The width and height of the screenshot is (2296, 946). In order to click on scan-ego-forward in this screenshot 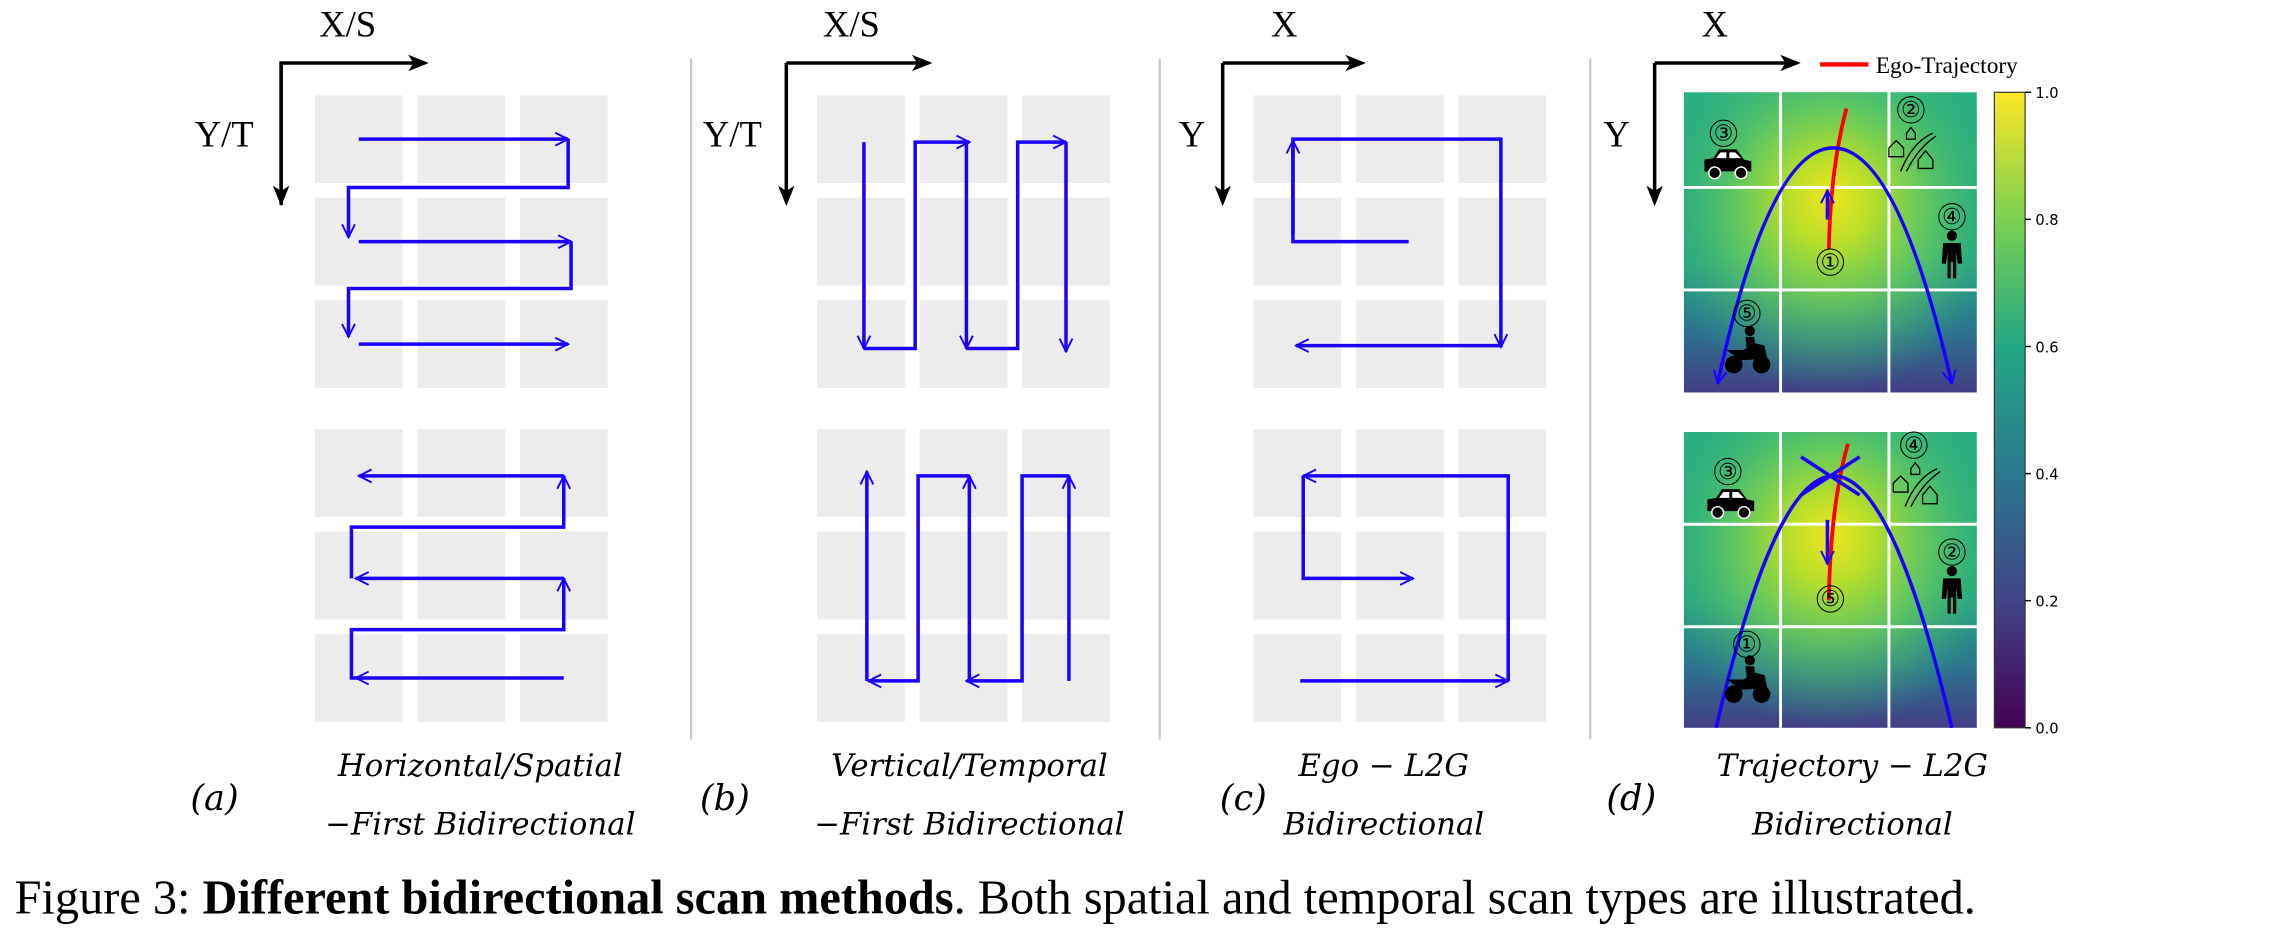, I will do `click(1397, 242)`.